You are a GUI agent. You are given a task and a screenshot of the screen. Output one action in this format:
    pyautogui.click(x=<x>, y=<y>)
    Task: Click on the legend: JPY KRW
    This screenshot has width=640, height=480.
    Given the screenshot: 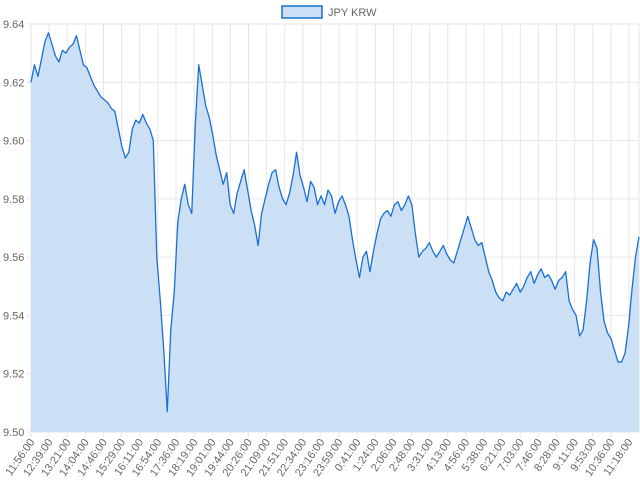 What is the action you would take?
    pyautogui.click(x=329, y=12)
    